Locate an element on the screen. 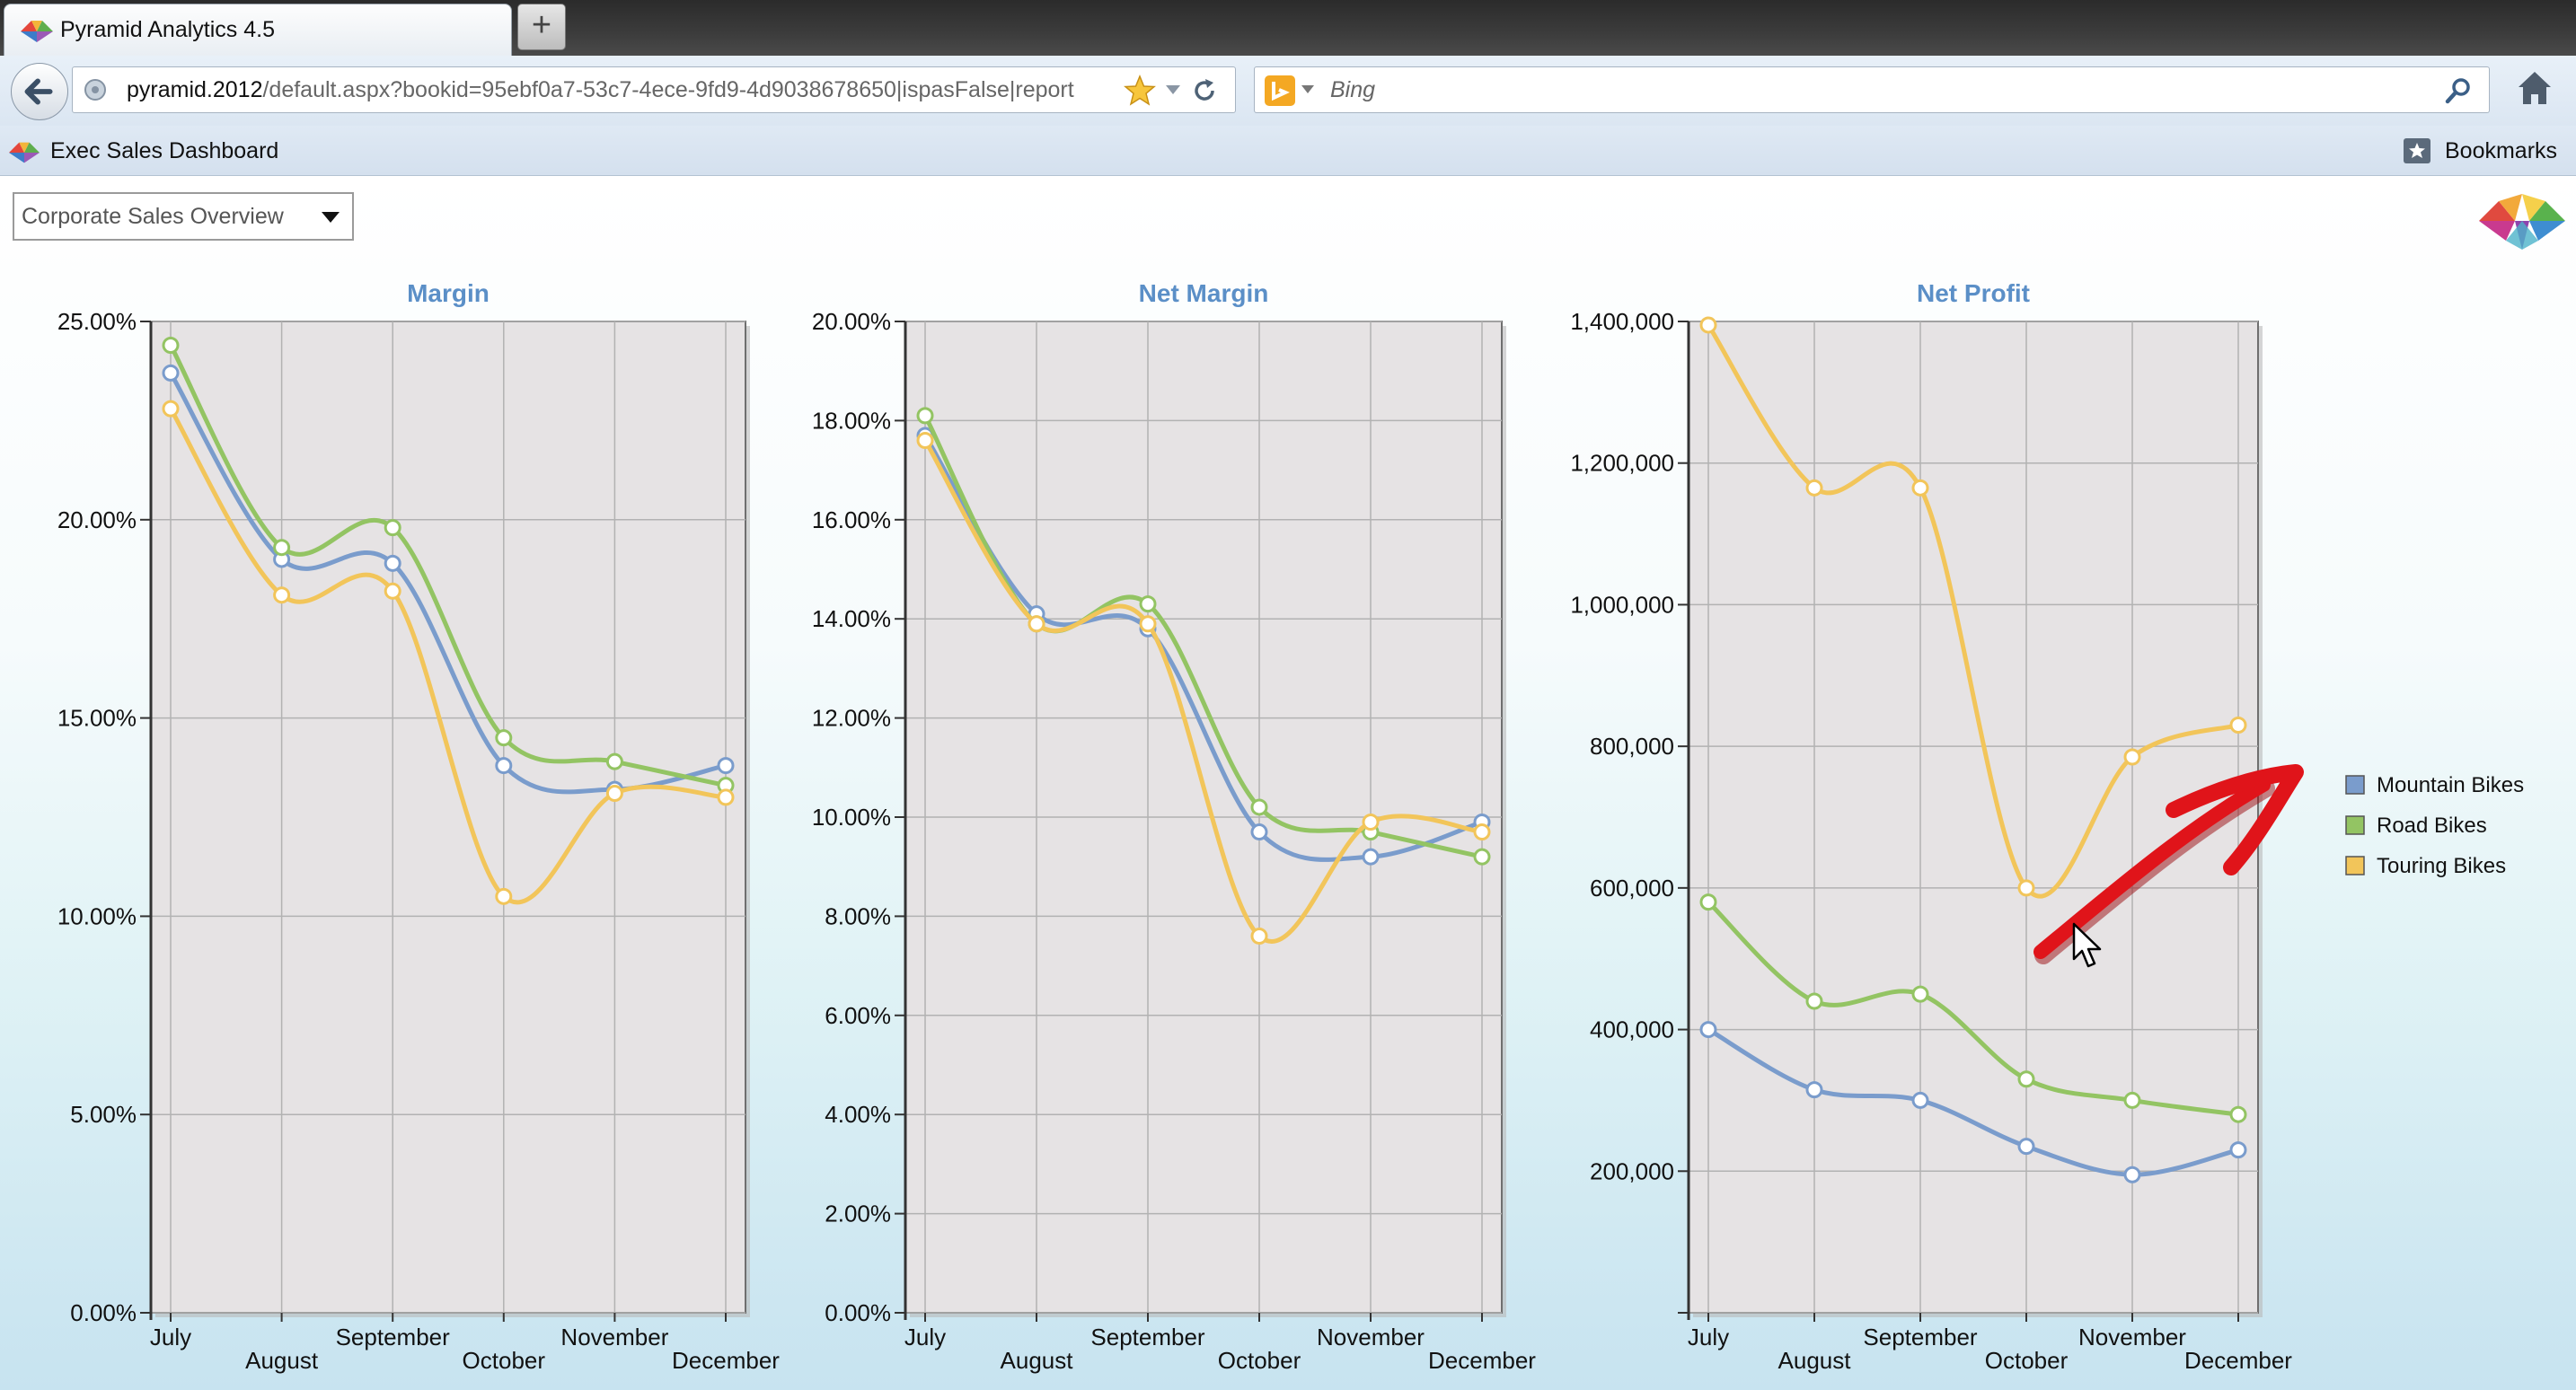  globe-icon is located at coordinates (95, 90).